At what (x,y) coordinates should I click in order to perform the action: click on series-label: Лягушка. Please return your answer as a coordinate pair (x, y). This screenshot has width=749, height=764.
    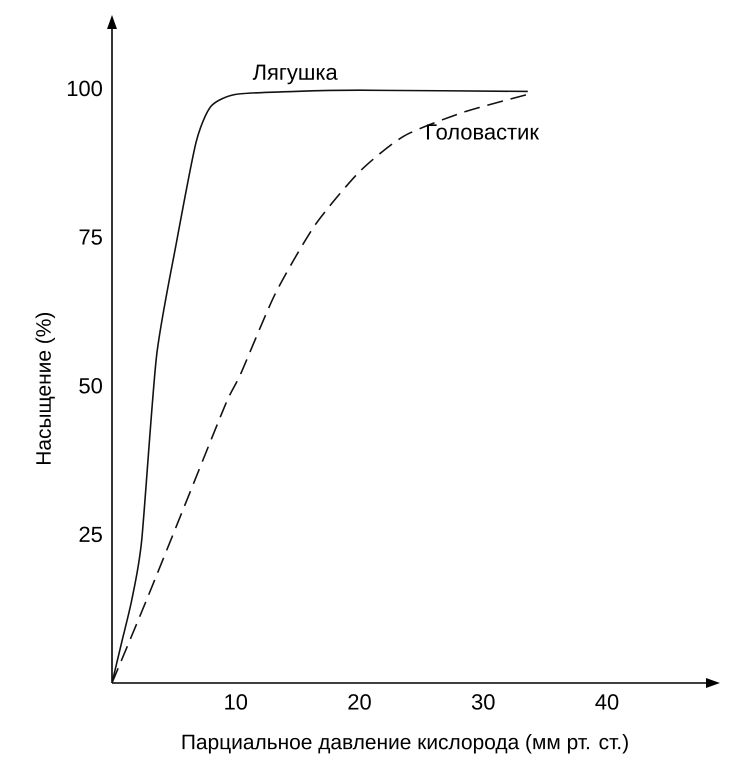
    Looking at the image, I should click on (295, 74).